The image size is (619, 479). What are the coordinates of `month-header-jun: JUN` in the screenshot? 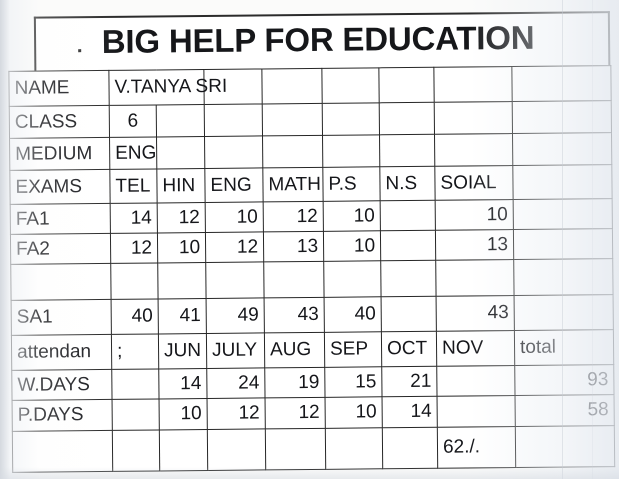 It's located at (182, 351).